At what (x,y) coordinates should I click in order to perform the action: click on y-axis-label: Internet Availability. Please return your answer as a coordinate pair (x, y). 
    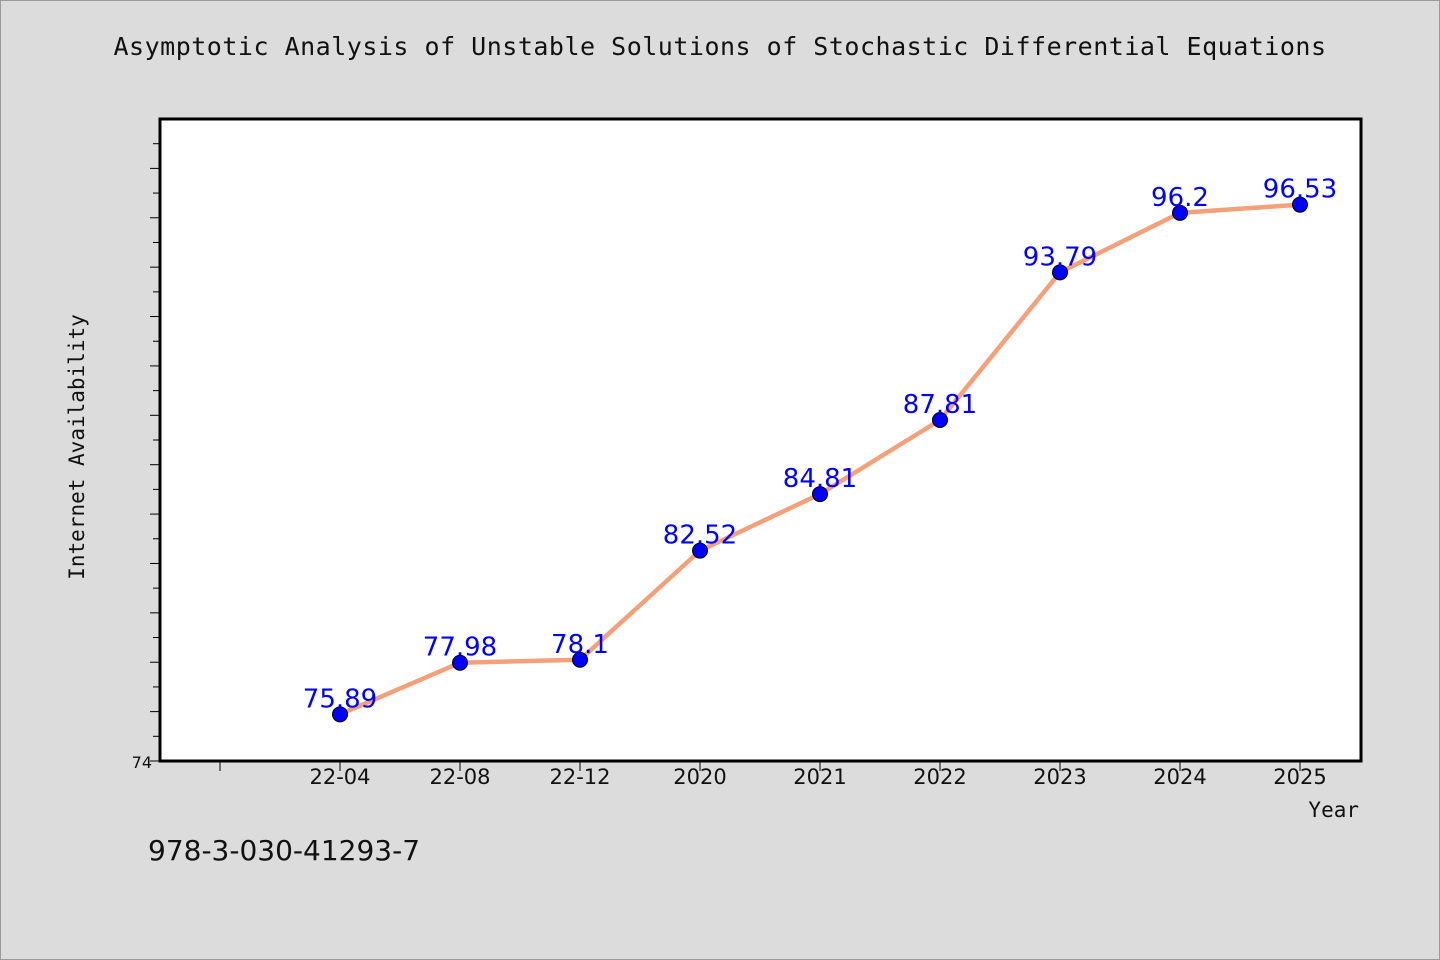
    Looking at the image, I should click on (77, 447).